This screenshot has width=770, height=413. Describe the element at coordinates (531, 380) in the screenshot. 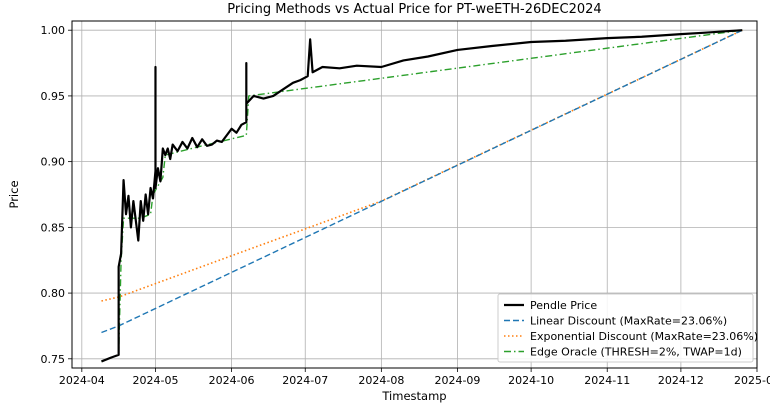

I see `x-tick-label: 2024-10` at that location.